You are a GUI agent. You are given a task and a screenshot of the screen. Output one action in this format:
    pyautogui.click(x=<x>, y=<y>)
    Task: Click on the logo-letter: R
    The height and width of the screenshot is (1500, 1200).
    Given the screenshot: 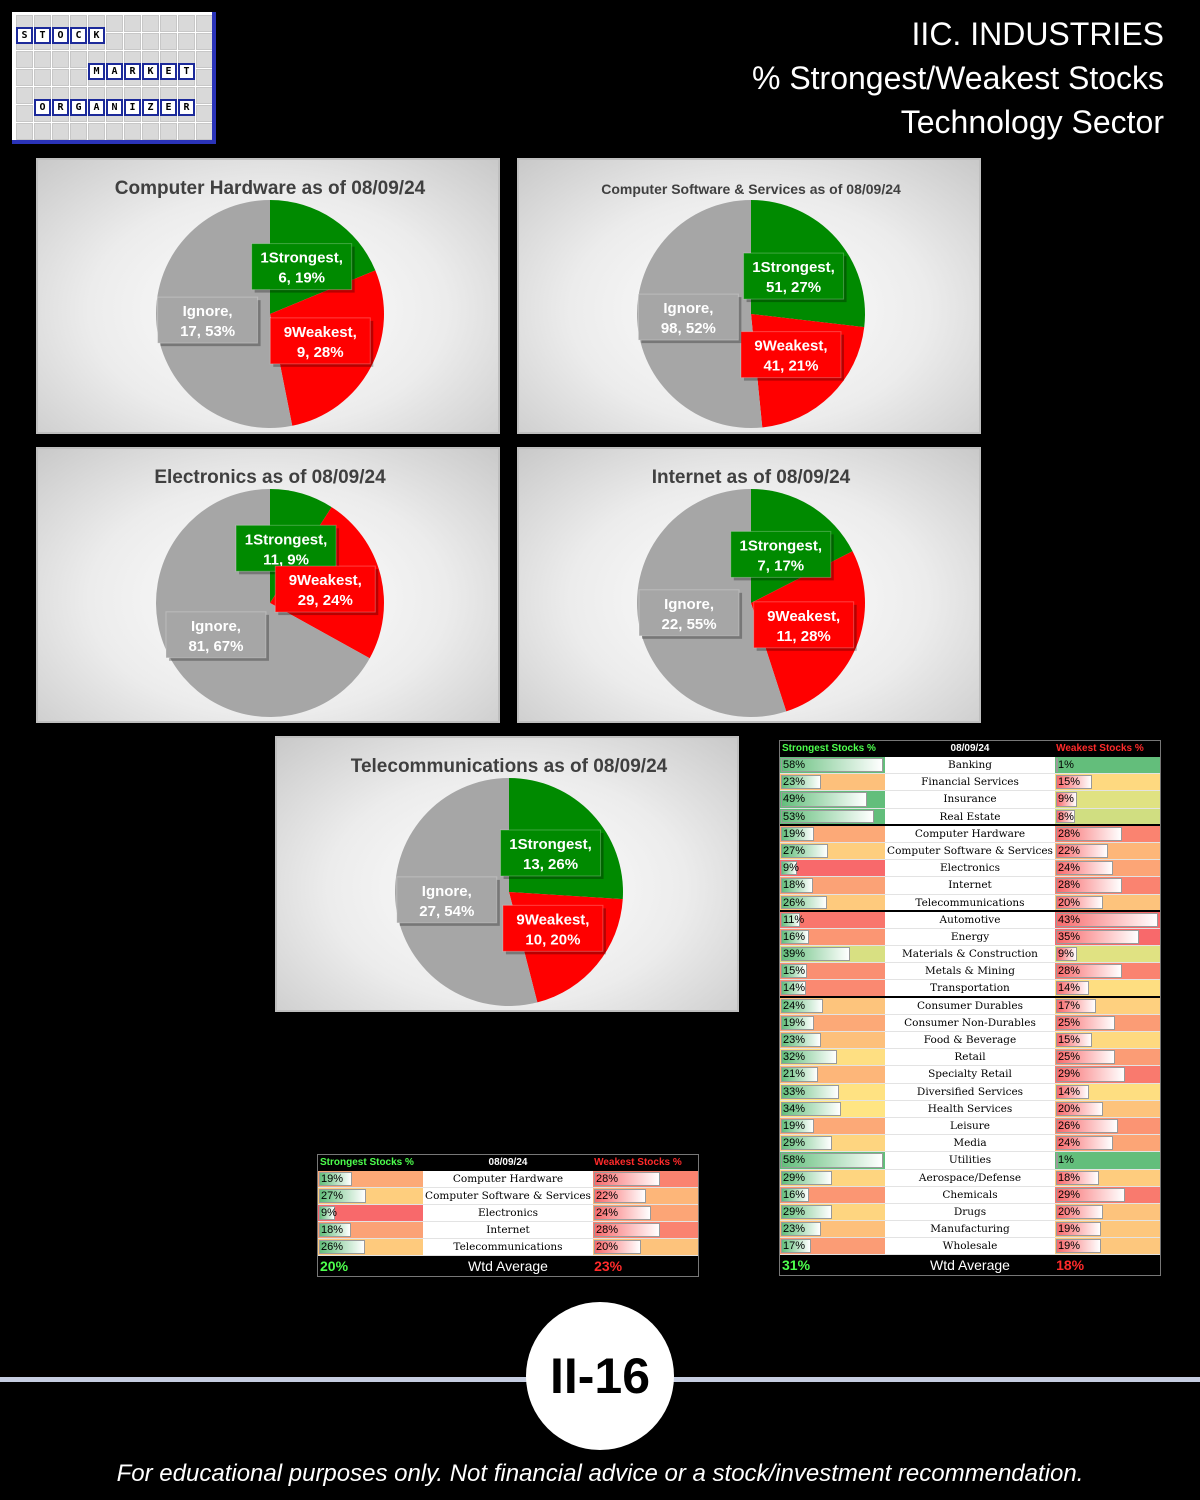 What is the action you would take?
    pyautogui.click(x=186, y=107)
    